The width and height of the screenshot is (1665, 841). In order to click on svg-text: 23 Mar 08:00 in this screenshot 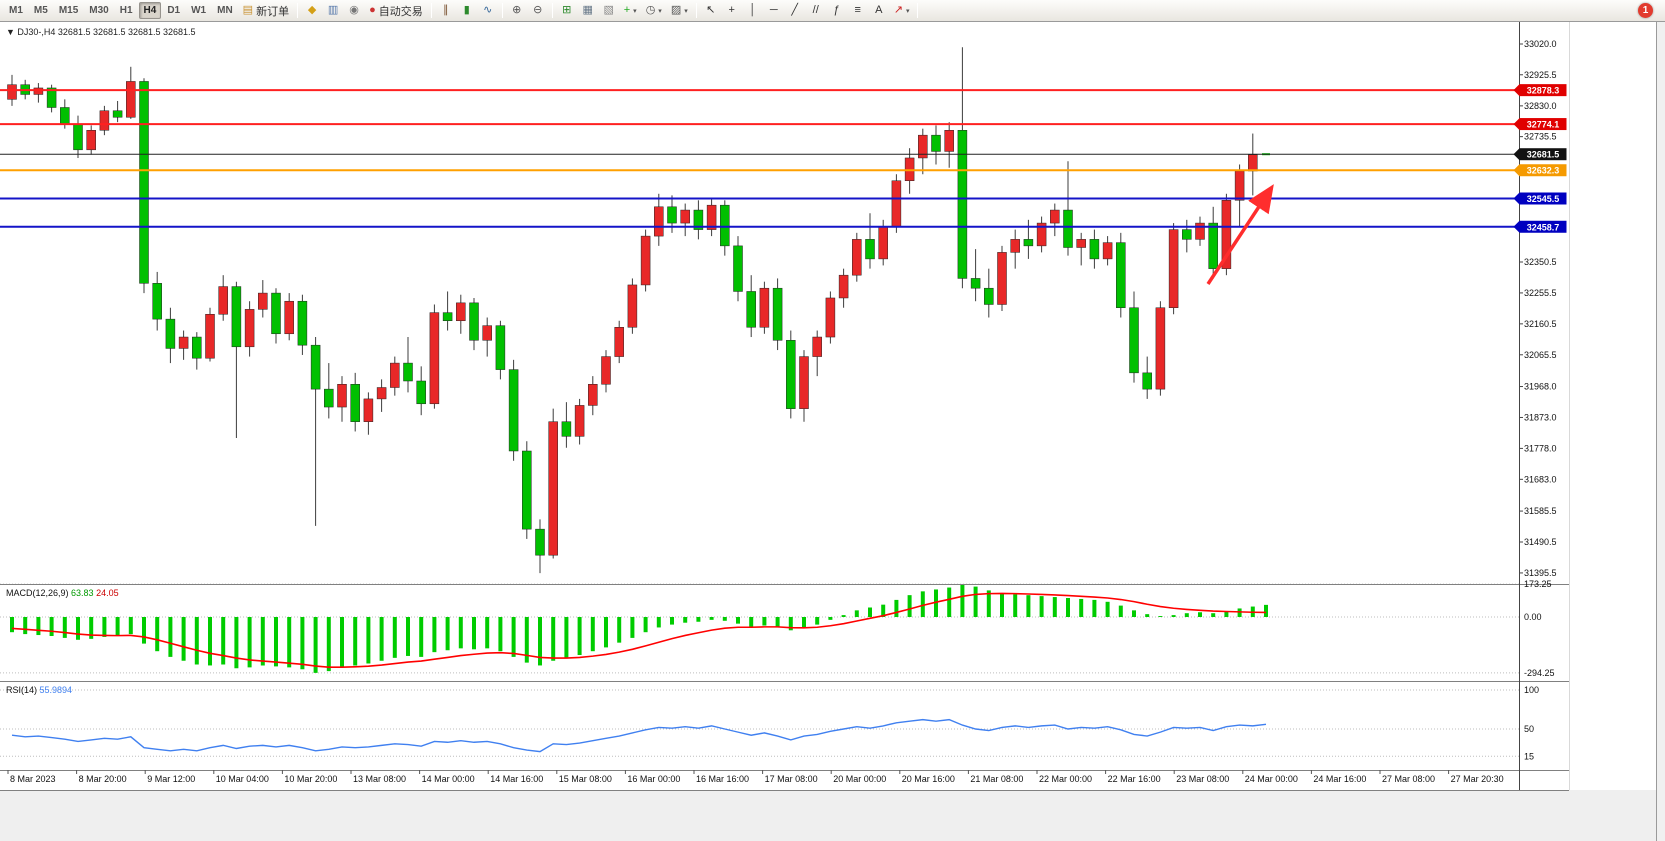, I will do `click(1202, 779)`.